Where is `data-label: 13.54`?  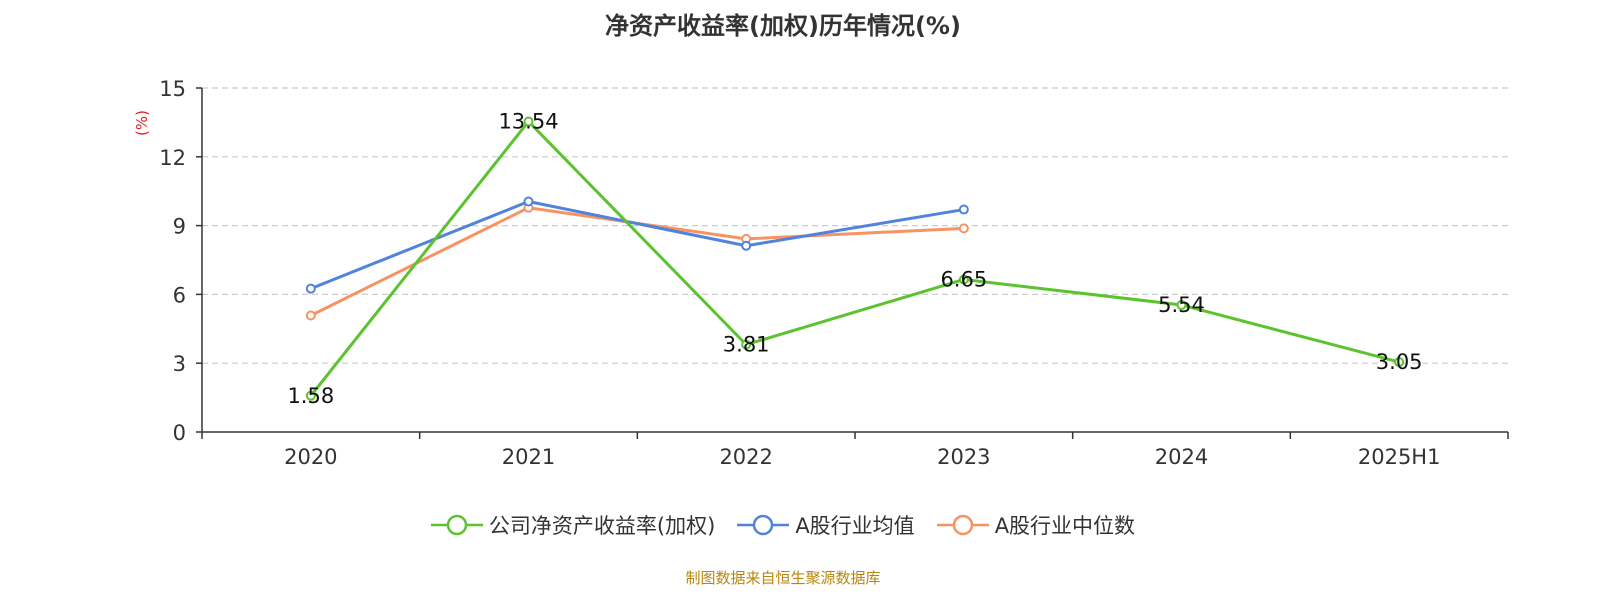 data-label: 13.54 is located at coordinates (528, 121).